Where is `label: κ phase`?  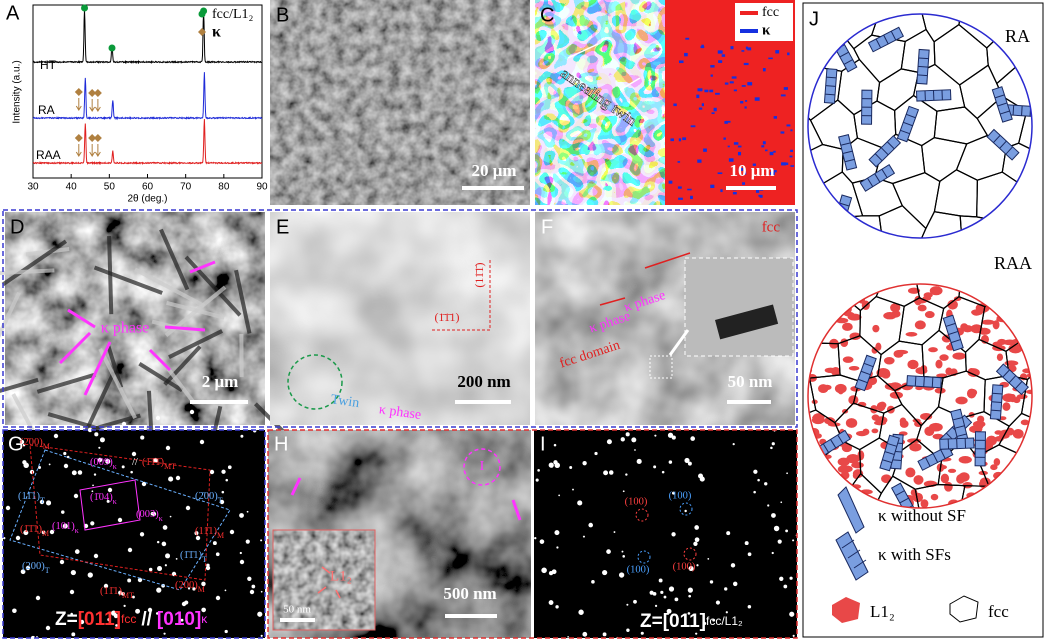 label: κ phase is located at coordinates (125, 328).